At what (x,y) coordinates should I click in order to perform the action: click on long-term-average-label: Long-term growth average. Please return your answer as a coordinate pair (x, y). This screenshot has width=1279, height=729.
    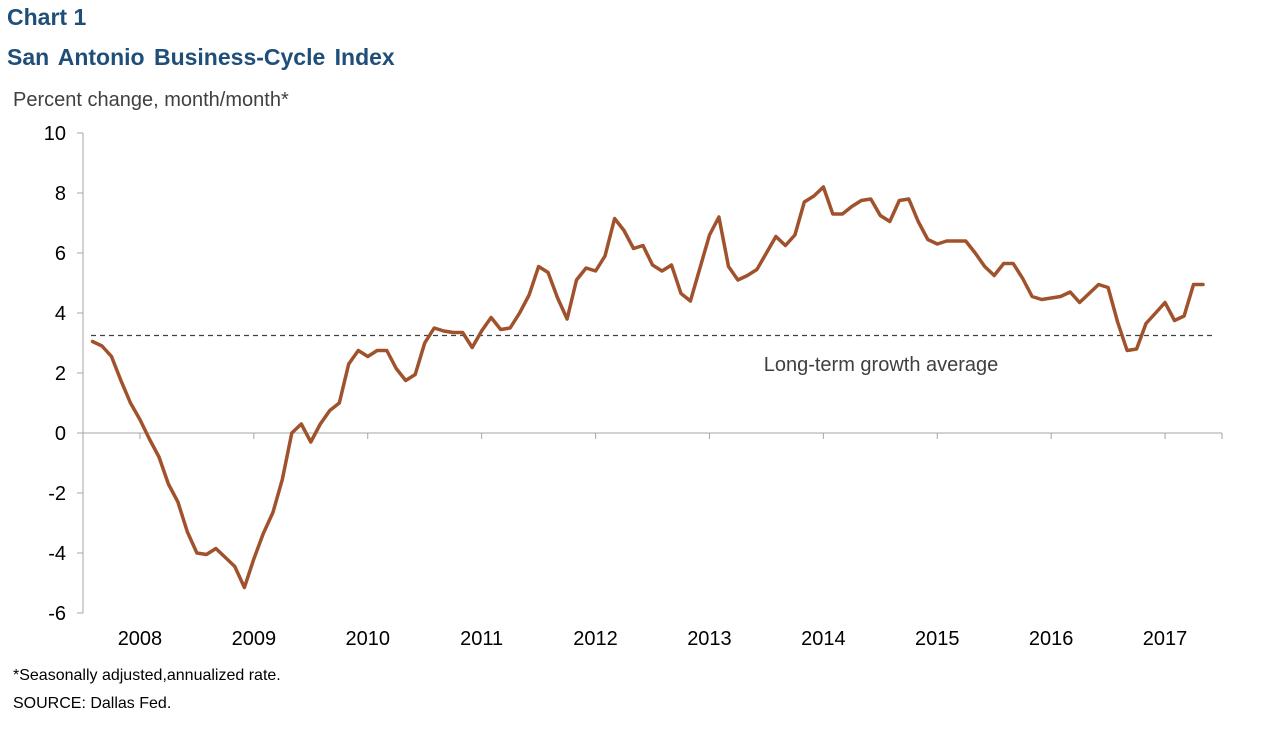
    Looking at the image, I should click on (881, 365).